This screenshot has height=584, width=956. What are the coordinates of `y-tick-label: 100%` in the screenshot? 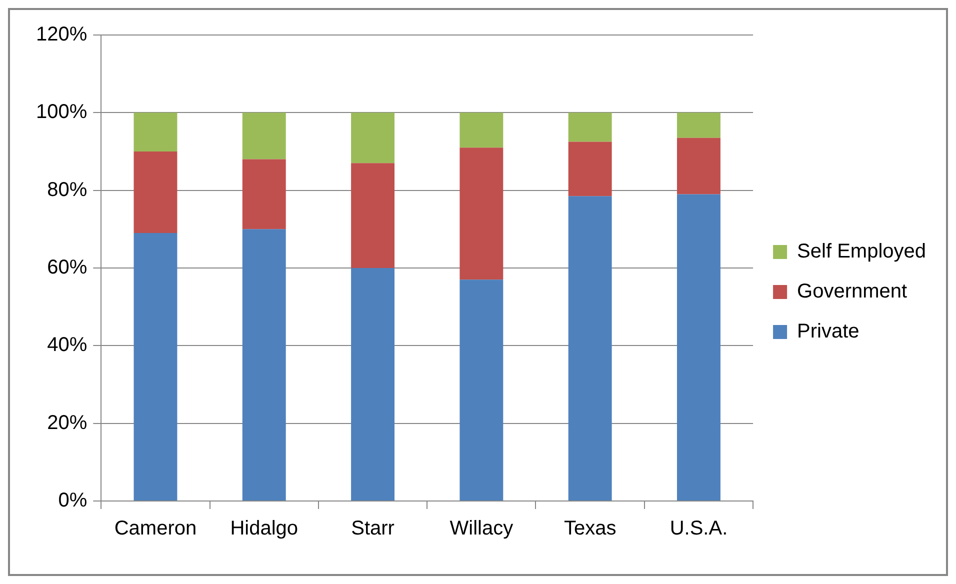 It's located at (62, 112).